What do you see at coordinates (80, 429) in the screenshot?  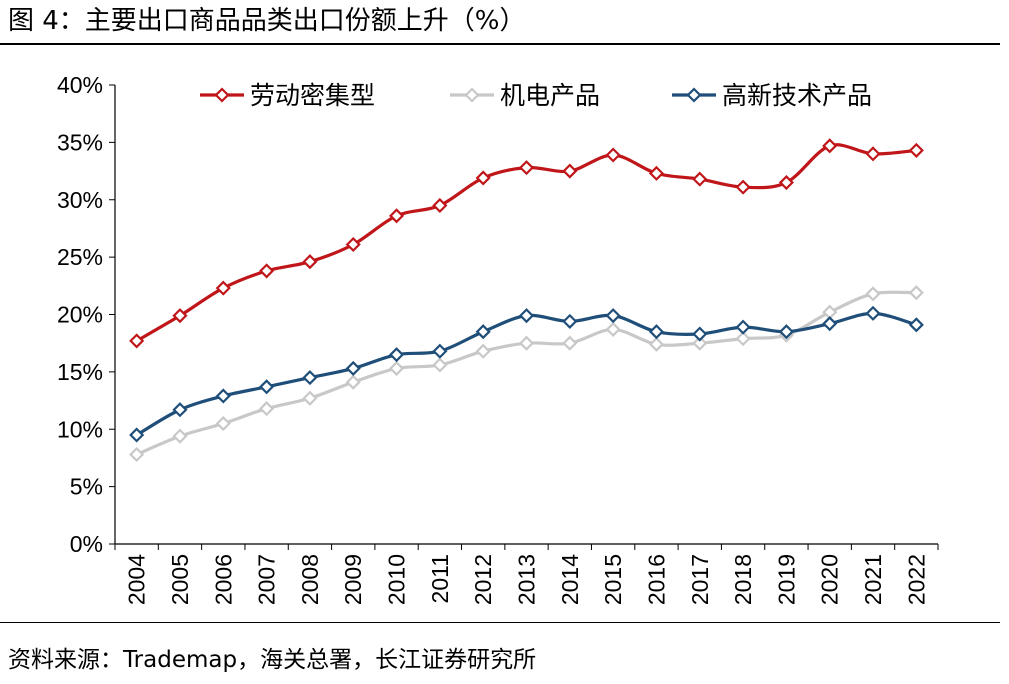 I see `y-tick-label: 10%` at bounding box center [80, 429].